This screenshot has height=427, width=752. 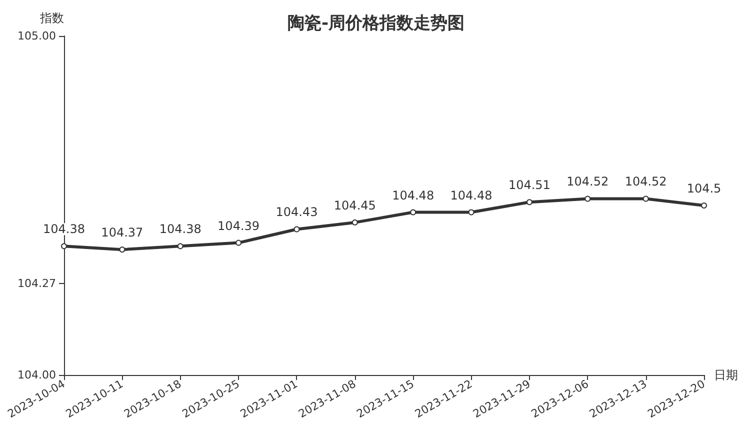 I want to click on data-label: 104.45, so click(x=355, y=205).